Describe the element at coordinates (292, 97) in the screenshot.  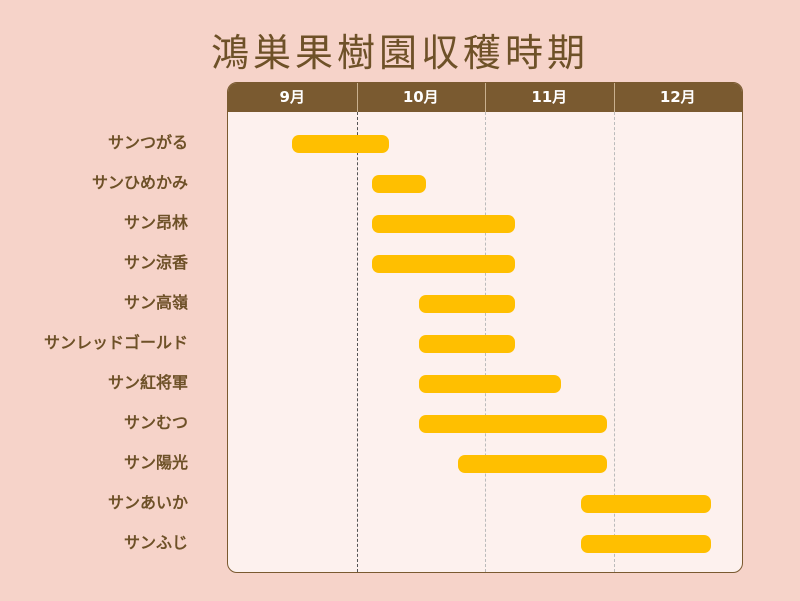
I see `month-label: 9月` at that location.